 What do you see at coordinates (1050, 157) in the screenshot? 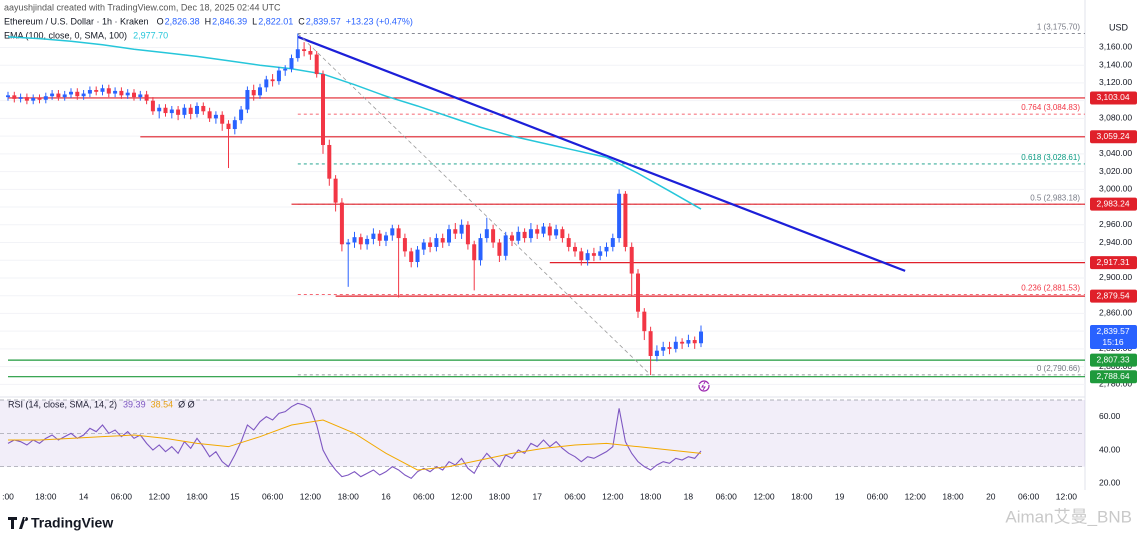
I see `fib-label: 0.618 (3,028.61)` at bounding box center [1050, 157].